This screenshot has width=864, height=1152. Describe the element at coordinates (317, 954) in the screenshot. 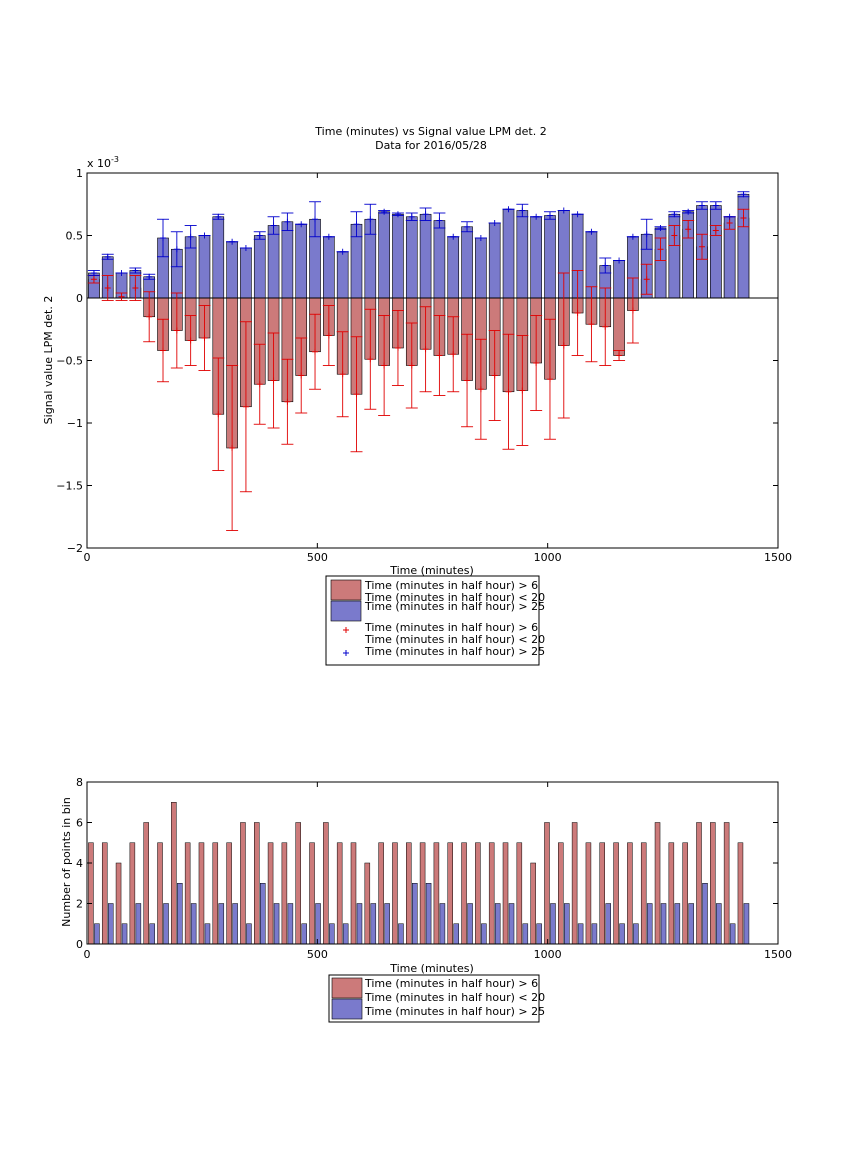

I see `bottom-xtick-label-1: 500` at that location.